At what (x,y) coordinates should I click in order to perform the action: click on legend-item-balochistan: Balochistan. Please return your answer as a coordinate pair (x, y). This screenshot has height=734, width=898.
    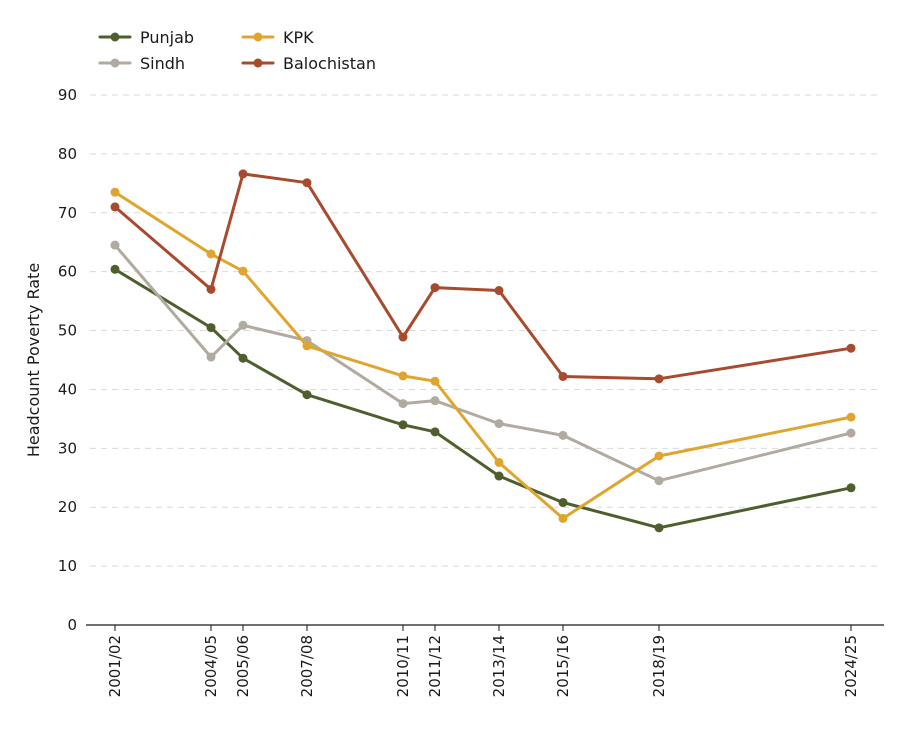
    Looking at the image, I should click on (308, 63).